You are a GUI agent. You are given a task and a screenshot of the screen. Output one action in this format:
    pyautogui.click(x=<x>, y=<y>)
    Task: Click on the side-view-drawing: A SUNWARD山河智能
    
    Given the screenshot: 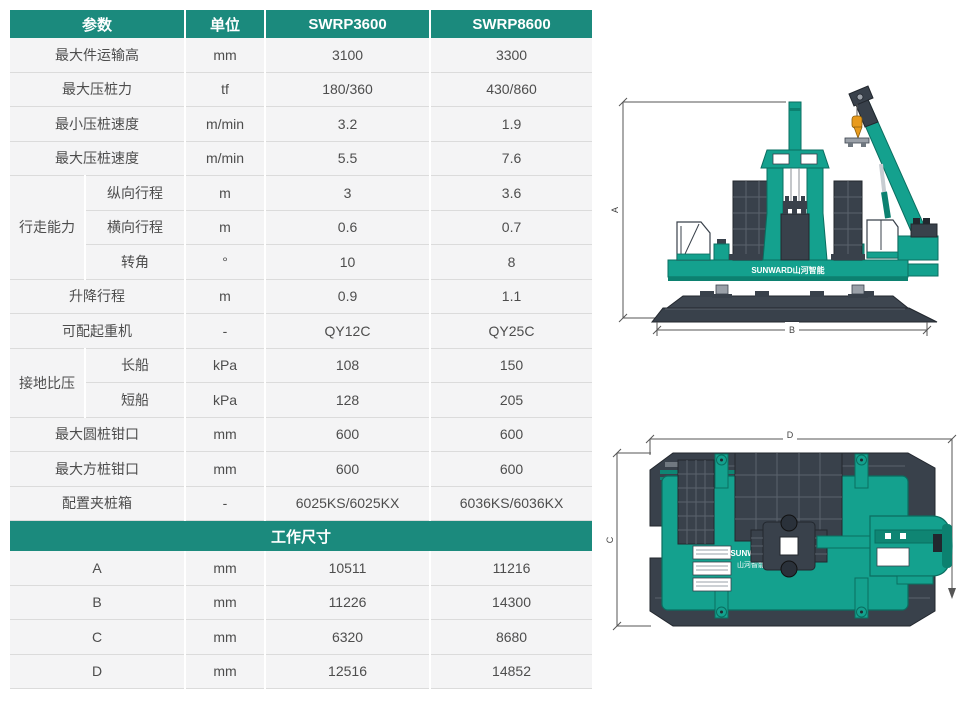 What is the action you would take?
    pyautogui.click(x=774, y=210)
    